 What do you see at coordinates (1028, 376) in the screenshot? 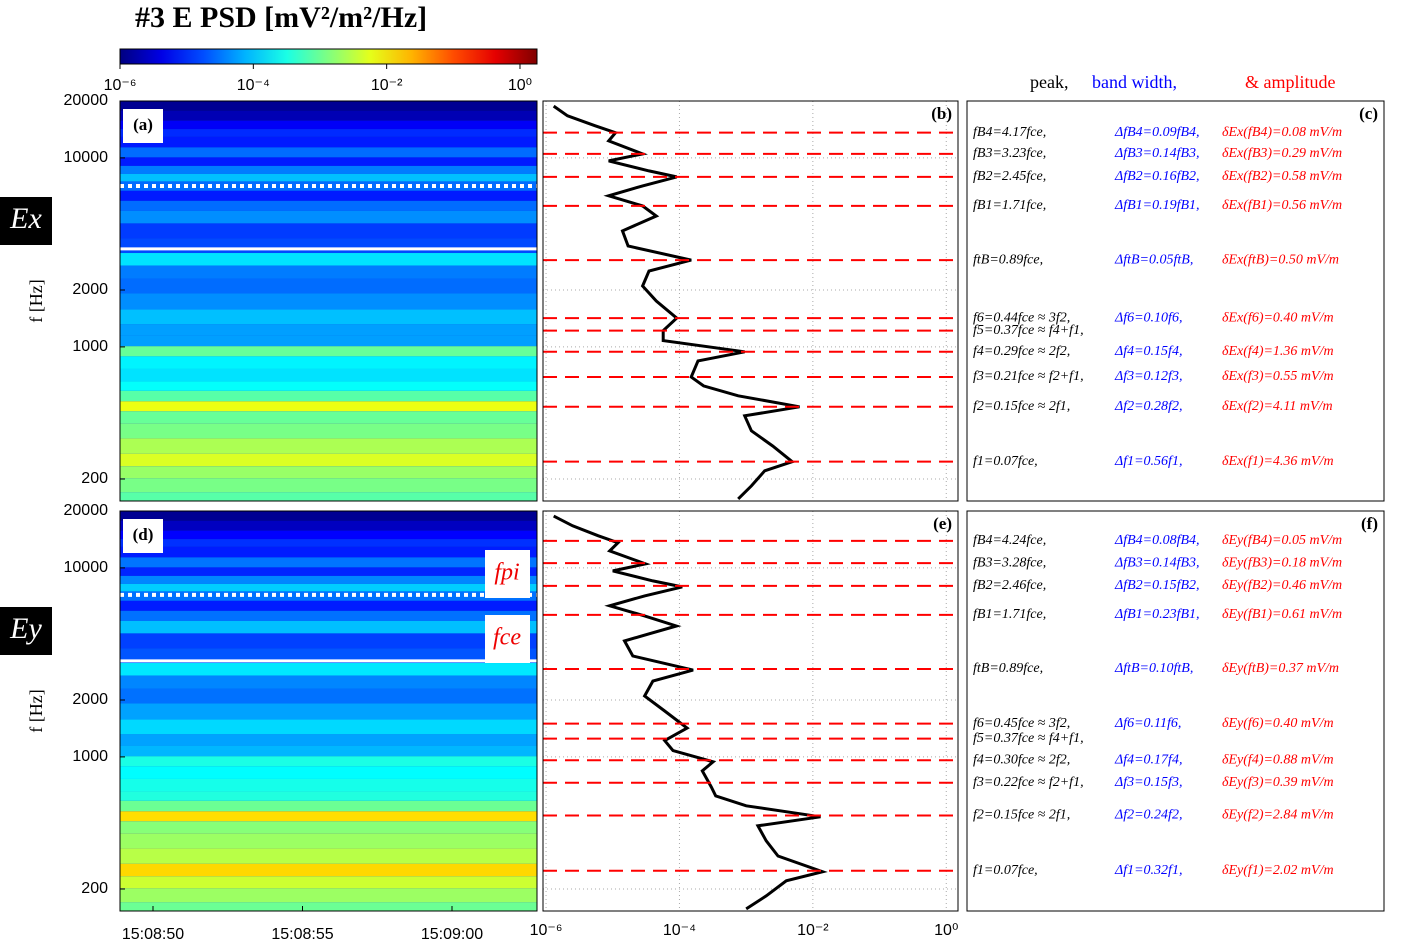
I see `table-cell: f3=0.21fce ≈ f2+f1,` at bounding box center [1028, 376].